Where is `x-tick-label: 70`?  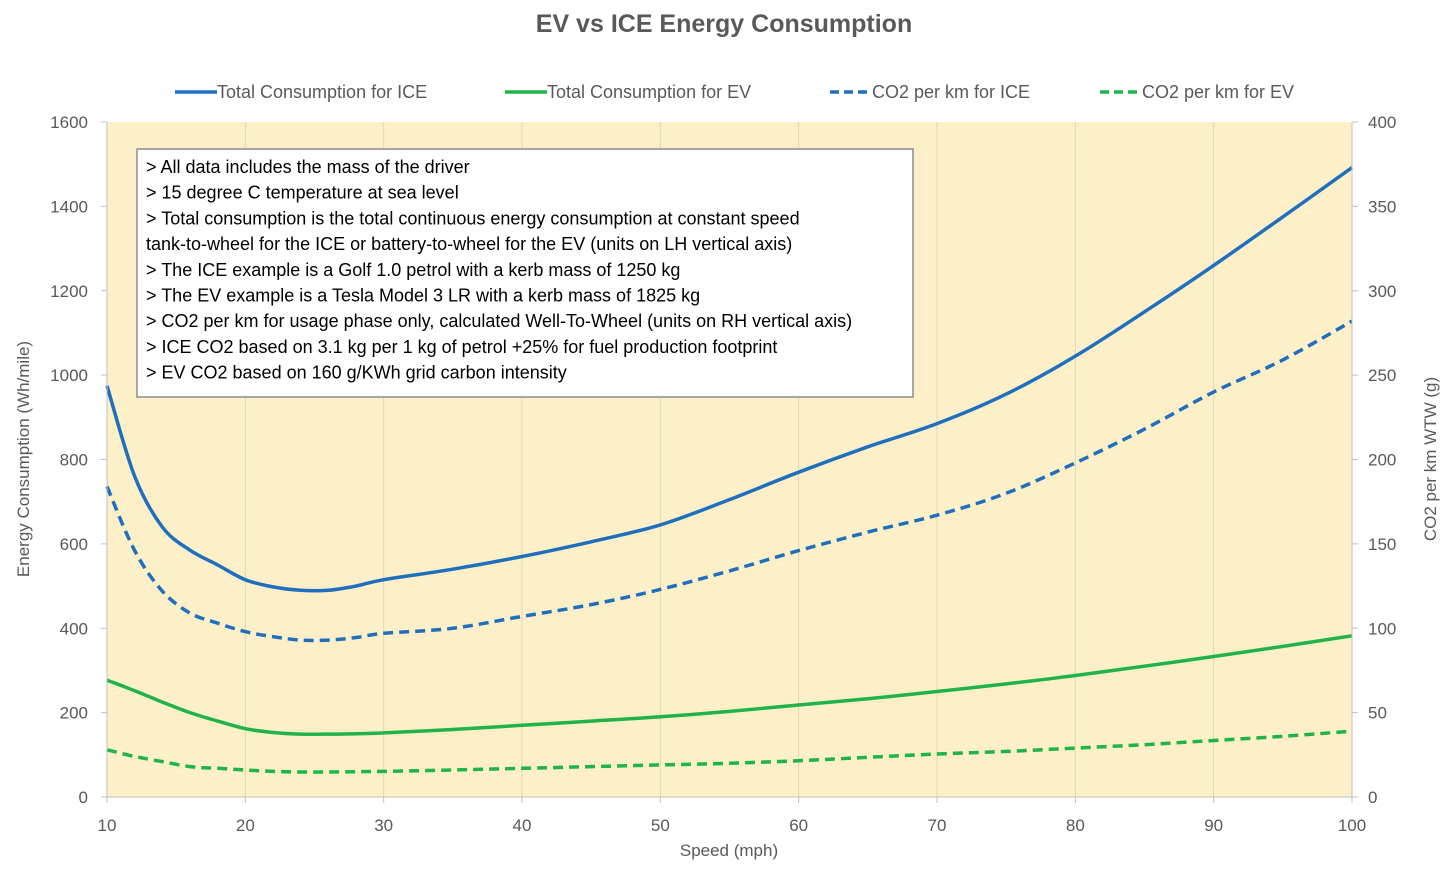
x-tick-label: 70 is located at coordinates (937, 825).